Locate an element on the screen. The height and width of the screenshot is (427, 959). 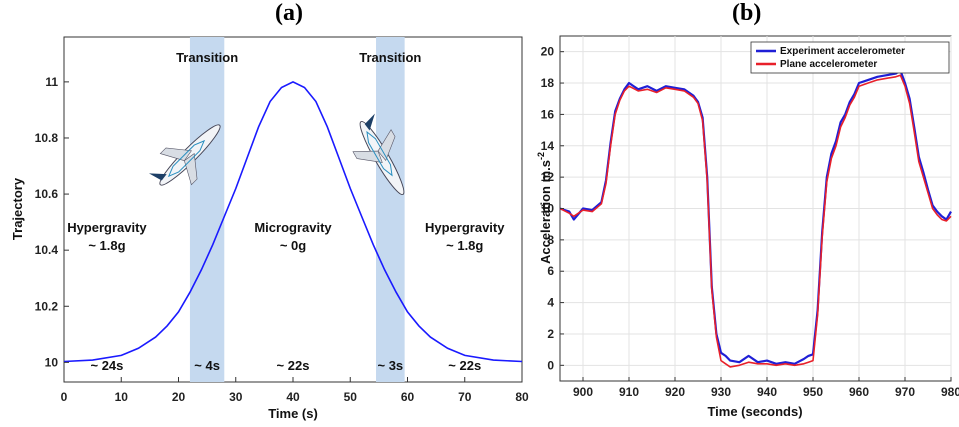
y-tick-label: 10.4 is located at coordinates (47, 250).